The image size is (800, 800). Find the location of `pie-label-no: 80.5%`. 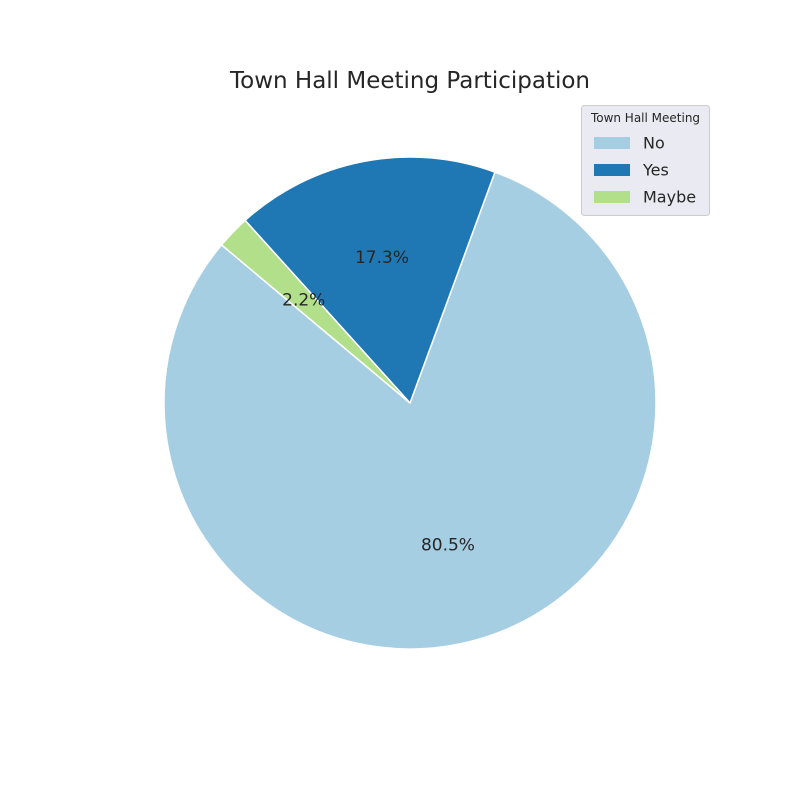

pie-label-no: 80.5% is located at coordinates (448, 546).